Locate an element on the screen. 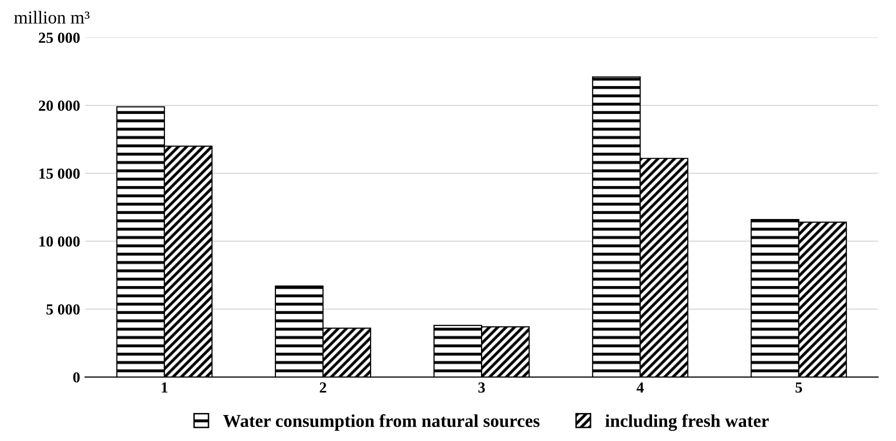 The width and height of the screenshot is (896, 441). y-tick-label: 20 000 is located at coordinates (59, 105).